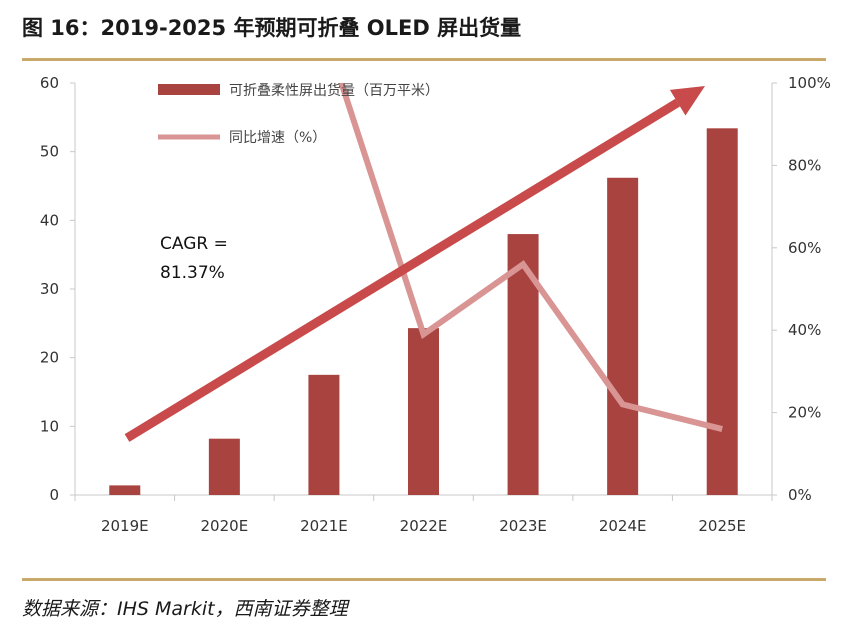  I want to click on bar-2022E, so click(423, 411).